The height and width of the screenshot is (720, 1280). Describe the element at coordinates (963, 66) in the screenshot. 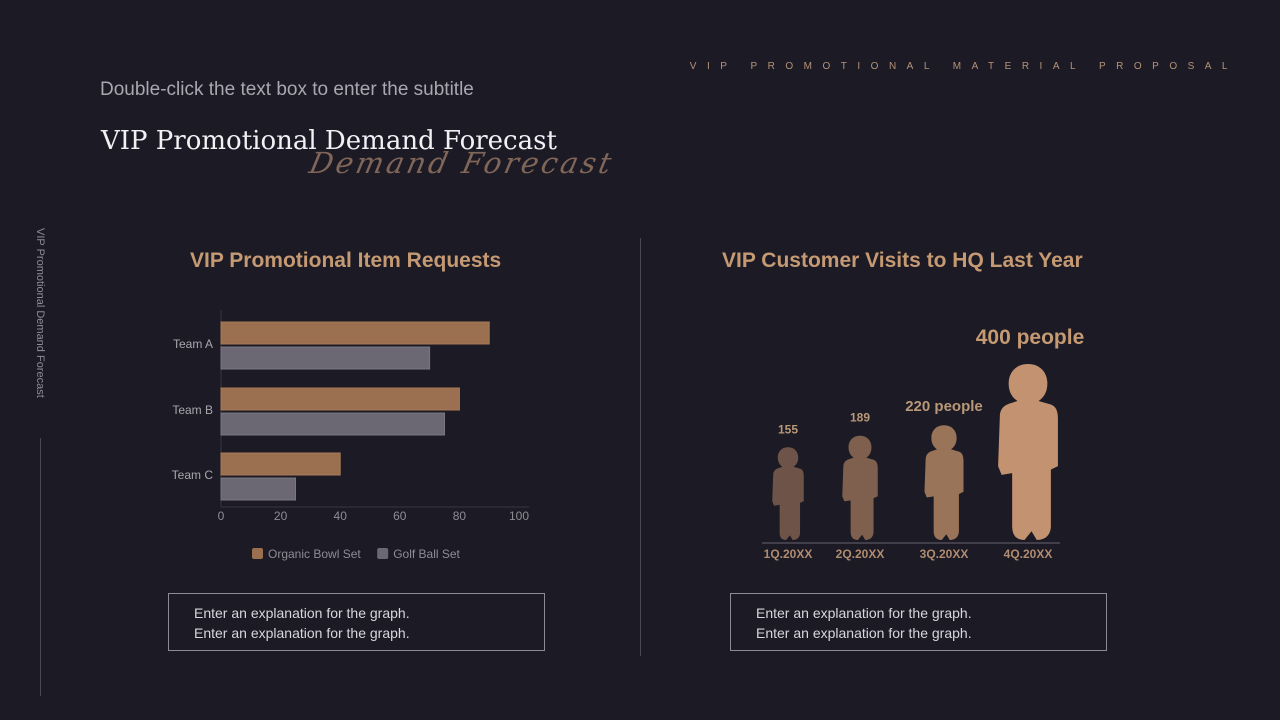

I see `tagline: VIP PROMOTIONAL MATERIAL PROPOSAL` at that location.